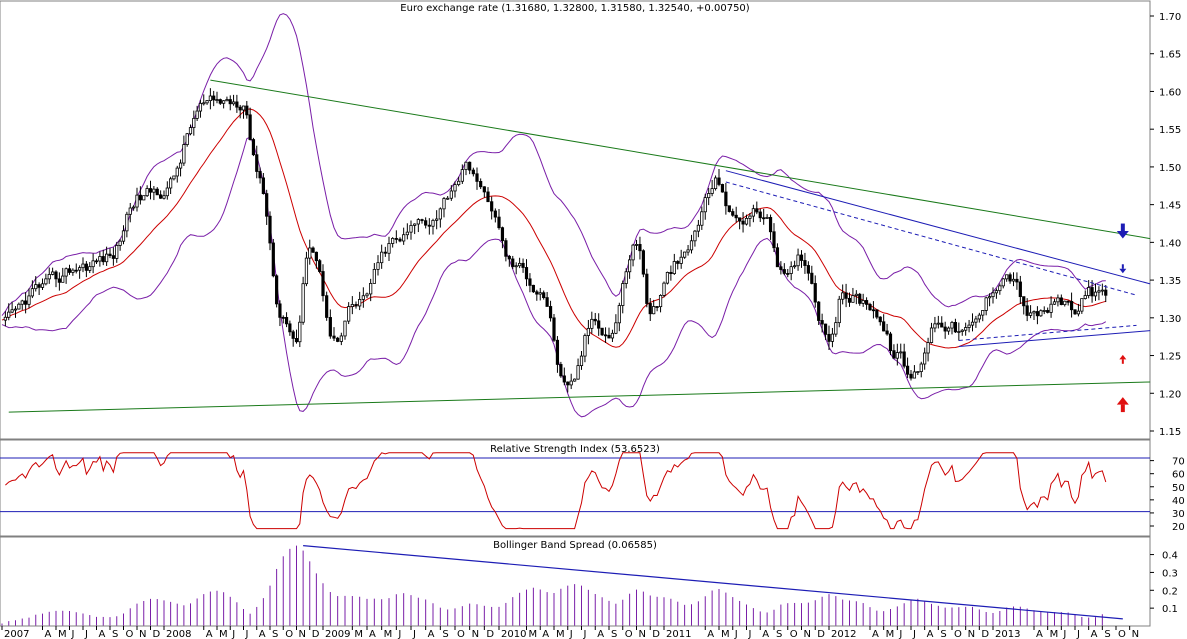  Describe the element at coordinates (1054, 634) in the screenshot. I see `x-tick-label: M` at that location.